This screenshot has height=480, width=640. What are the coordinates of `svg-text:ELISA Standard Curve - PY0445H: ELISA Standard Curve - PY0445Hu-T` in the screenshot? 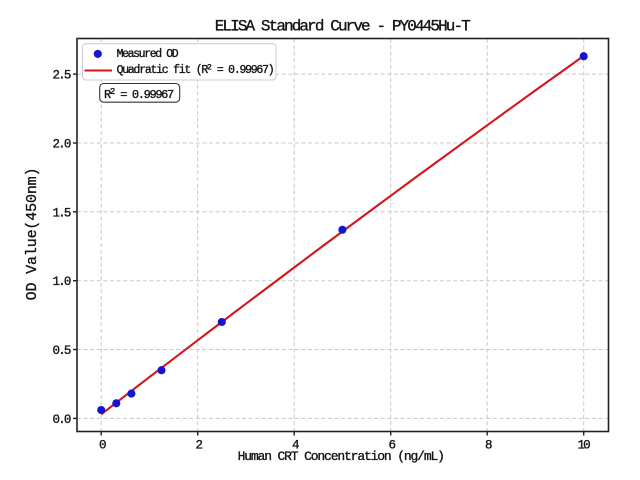 It's located at (342, 27).